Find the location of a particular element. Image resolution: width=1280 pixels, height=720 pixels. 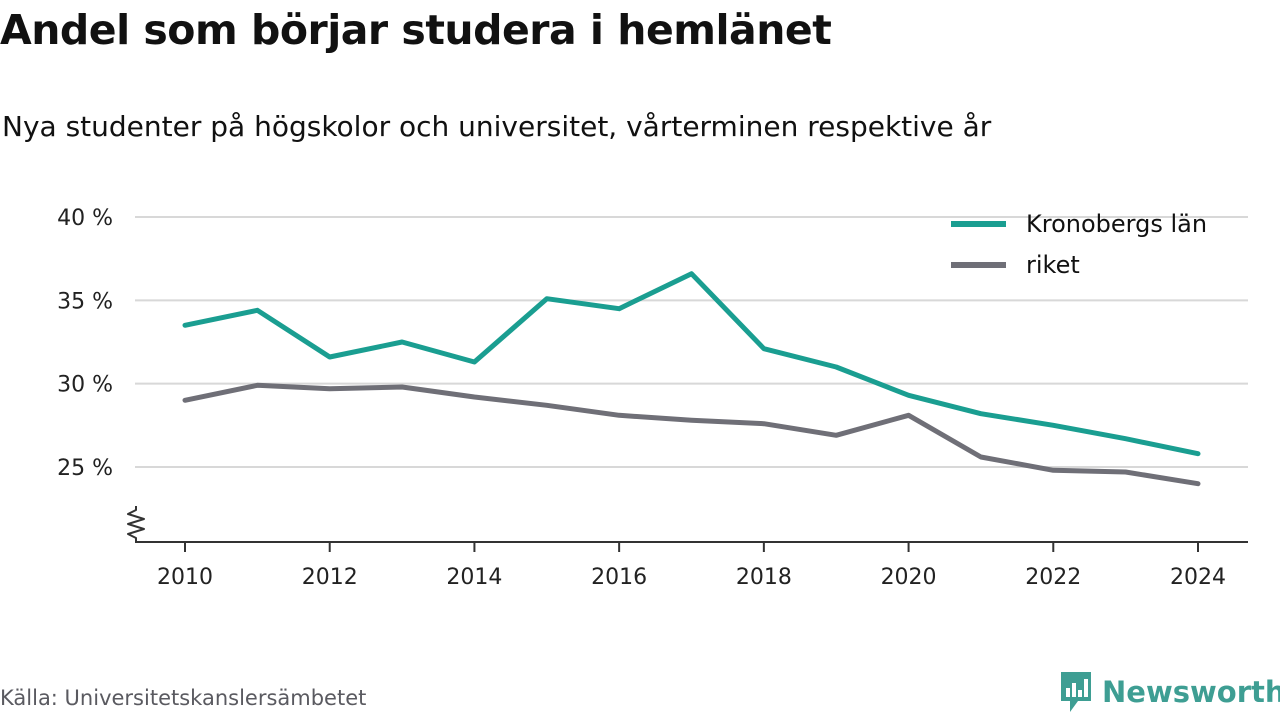

brand-logo: Newsworthy is located at coordinates (1169, 692).